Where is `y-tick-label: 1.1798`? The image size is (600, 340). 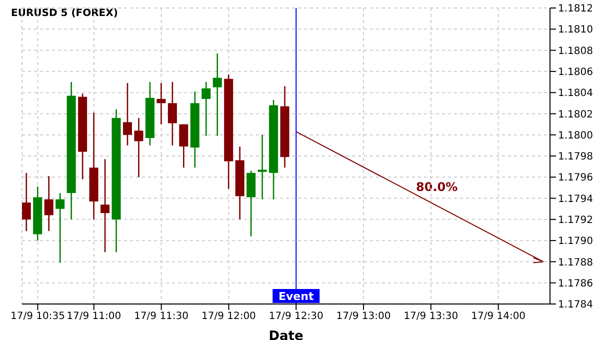
y-tick-label: 1.1798 is located at coordinates (575, 157).